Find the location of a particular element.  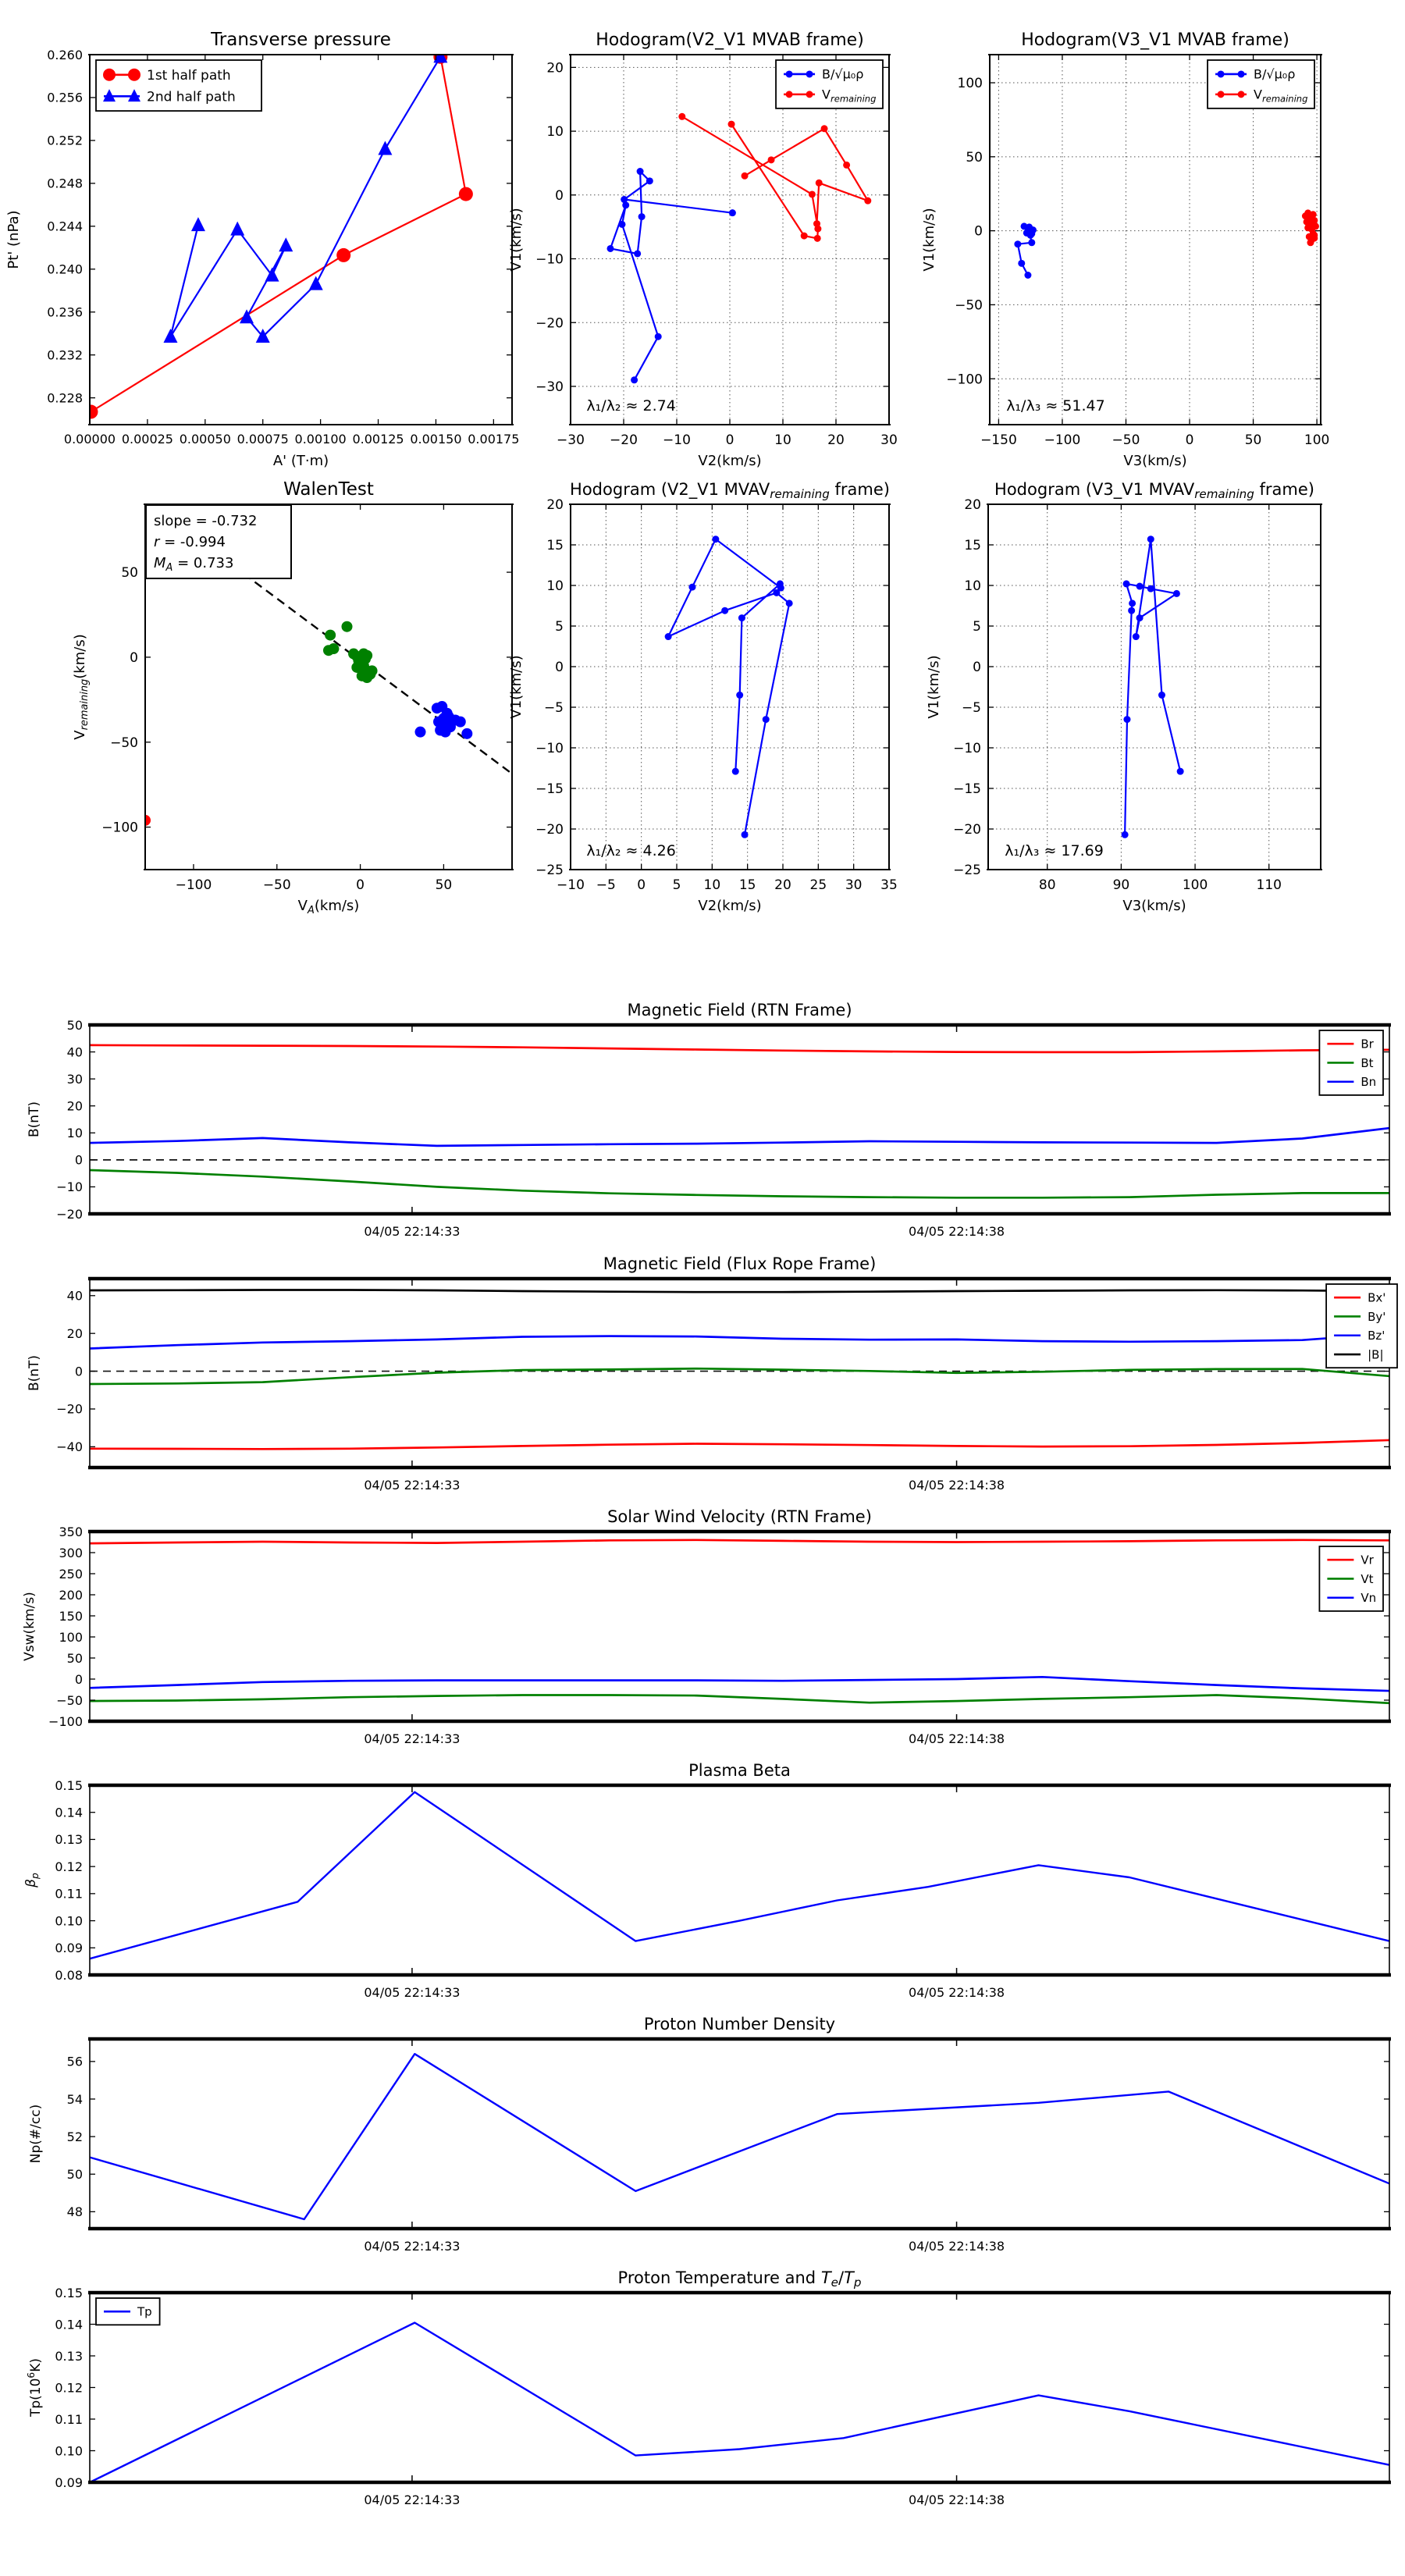

vsw-series-Vn is located at coordinates (740, 1683).